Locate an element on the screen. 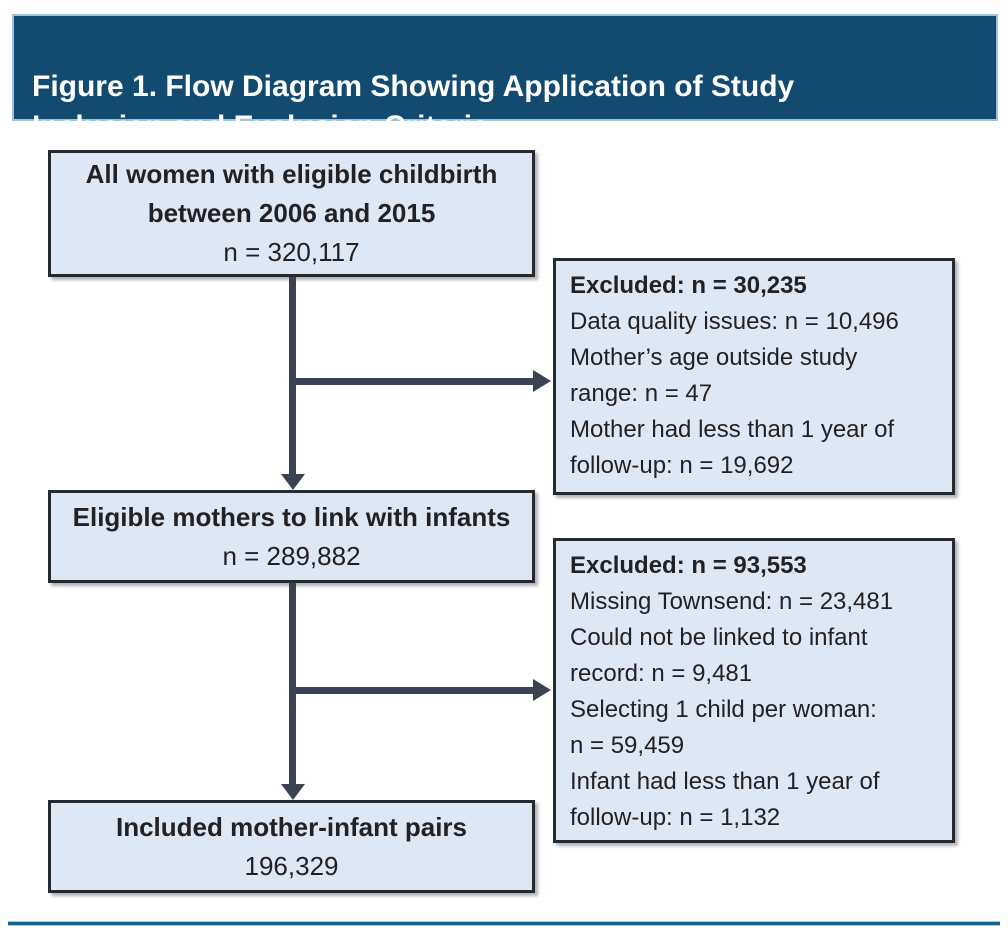  flow-box-included-pairs: Included mother-infant pairs 196,329 is located at coordinates (291, 846).